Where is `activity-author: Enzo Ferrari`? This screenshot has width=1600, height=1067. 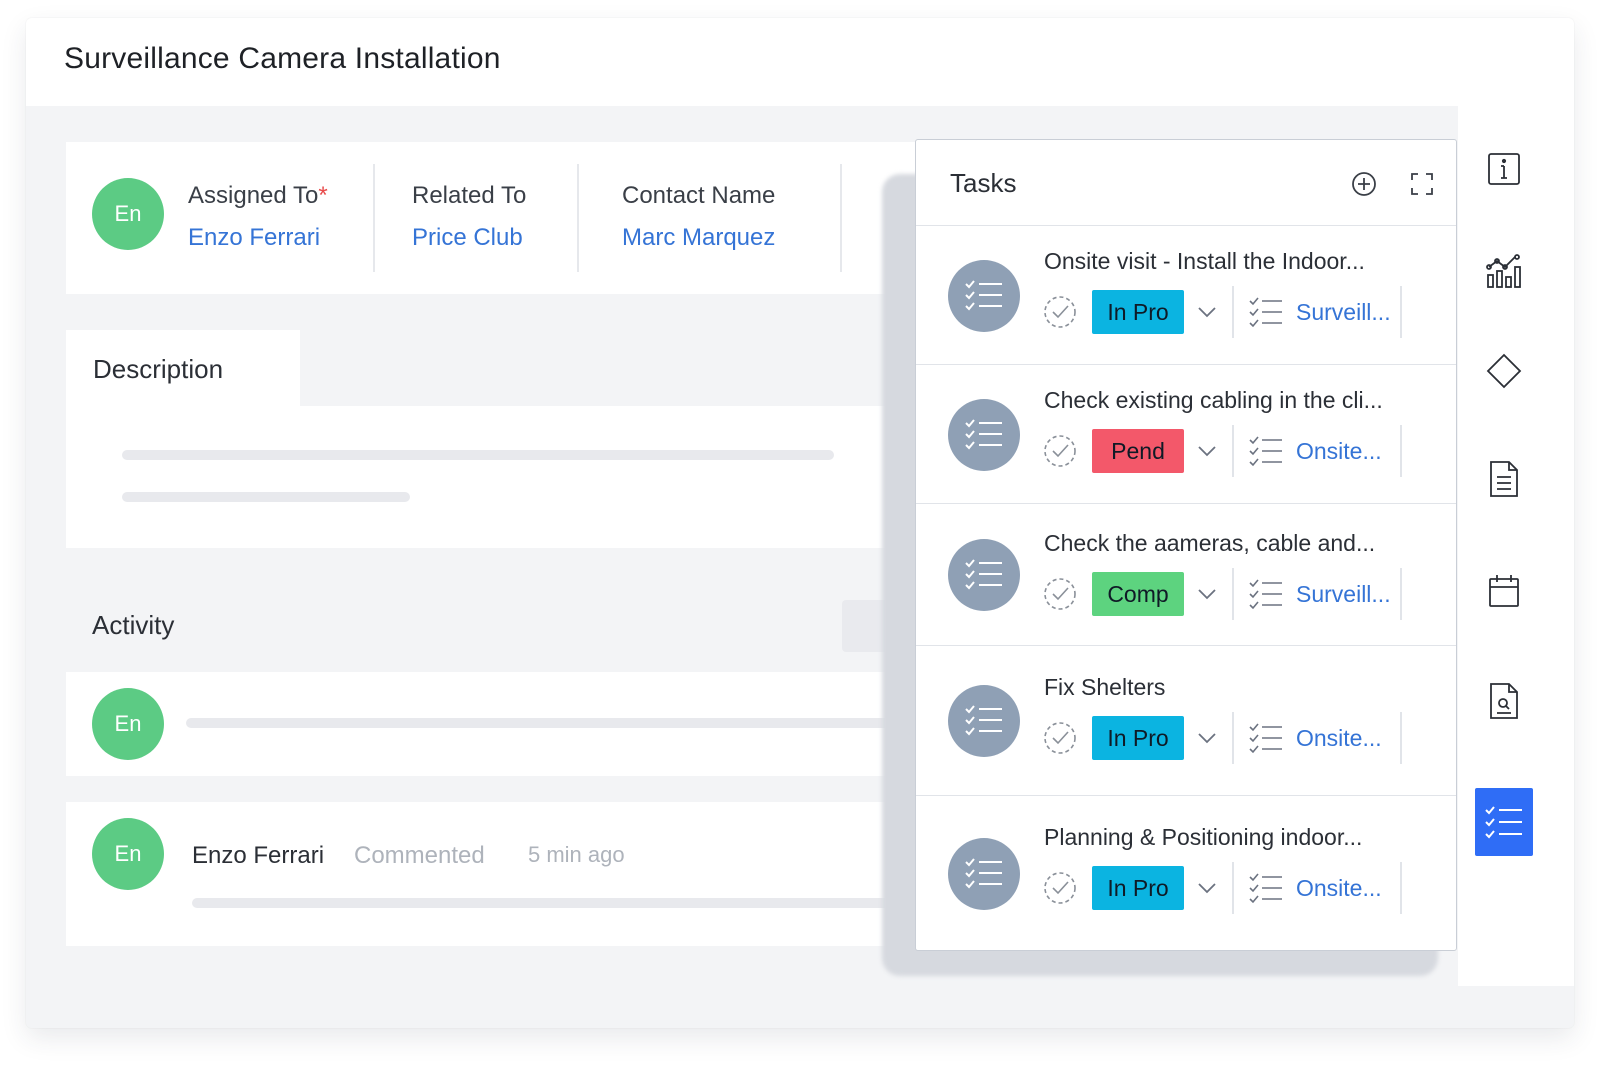 activity-author: Enzo Ferrari is located at coordinates (258, 855).